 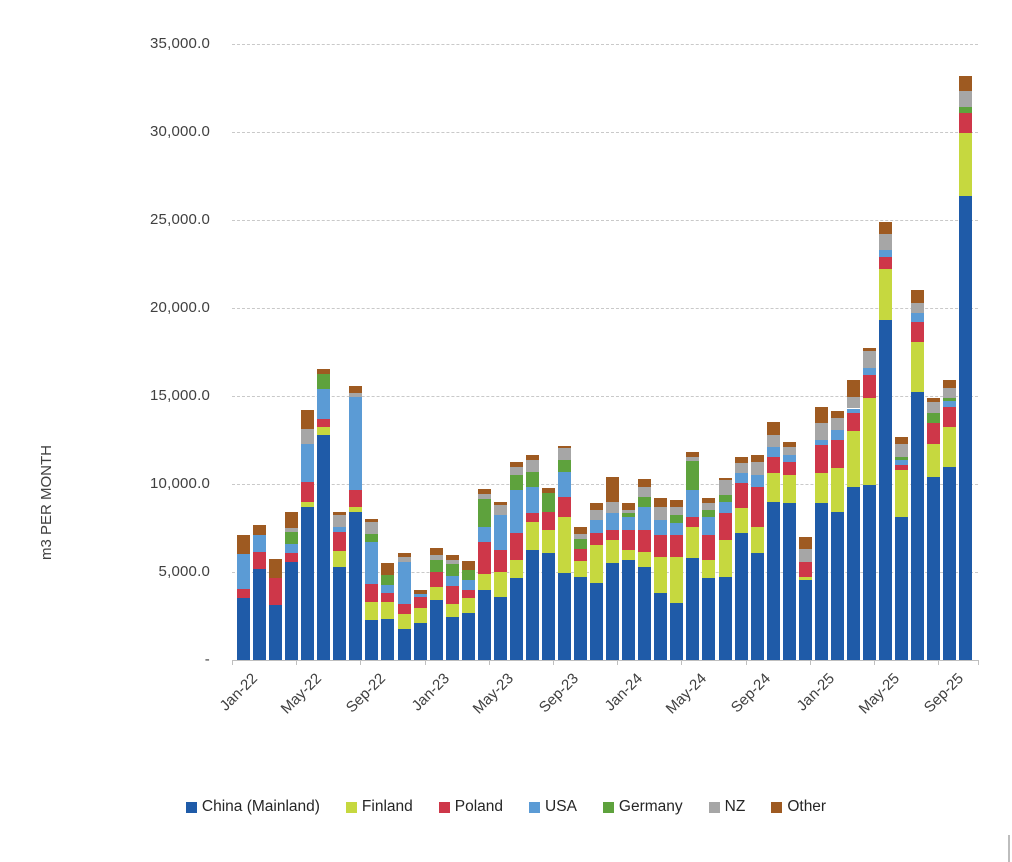 What do you see at coordinates (642, 807) in the screenshot?
I see `legend-item-Germany: Germany` at bounding box center [642, 807].